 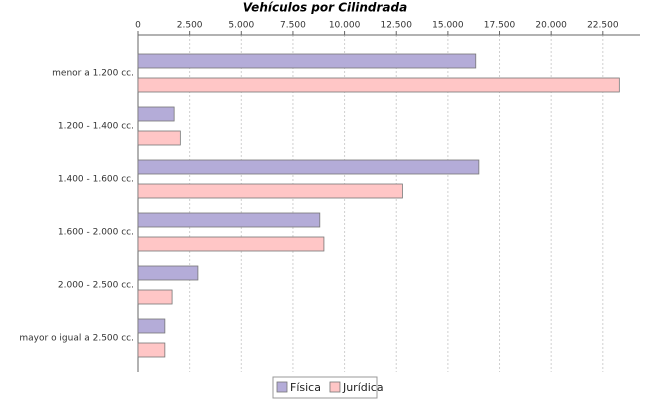 I want to click on legend-label: Física, so click(x=305, y=387).